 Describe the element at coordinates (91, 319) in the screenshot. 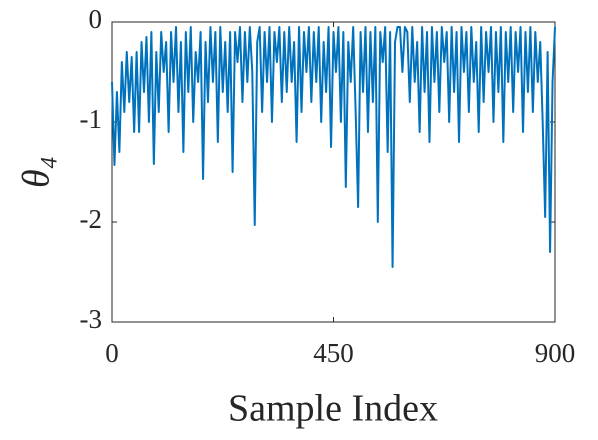

I see `y-tick-label: -3` at that location.